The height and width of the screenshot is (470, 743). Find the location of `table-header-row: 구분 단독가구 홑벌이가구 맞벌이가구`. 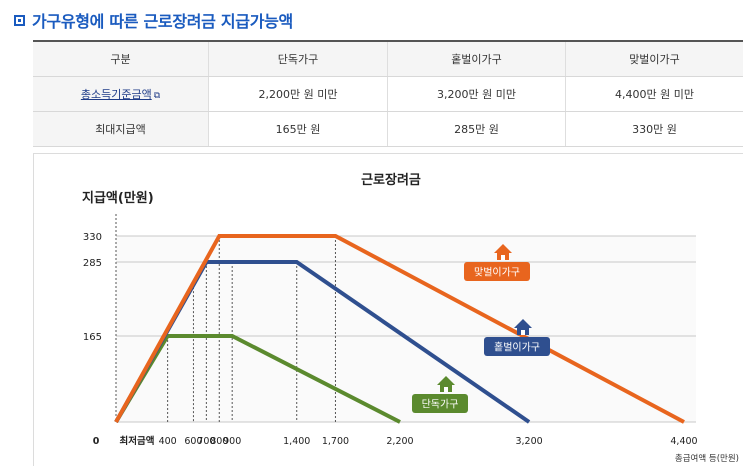

table-header-row: 구분 단독가구 홑벌이가구 맞벌이가구 is located at coordinates (388, 59).